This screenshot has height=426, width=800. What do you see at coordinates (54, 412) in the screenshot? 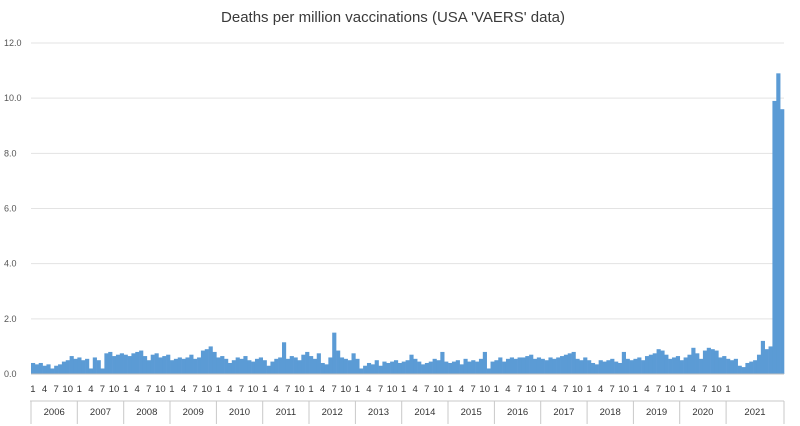
I see `year-label: 2006` at bounding box center [54, 412].